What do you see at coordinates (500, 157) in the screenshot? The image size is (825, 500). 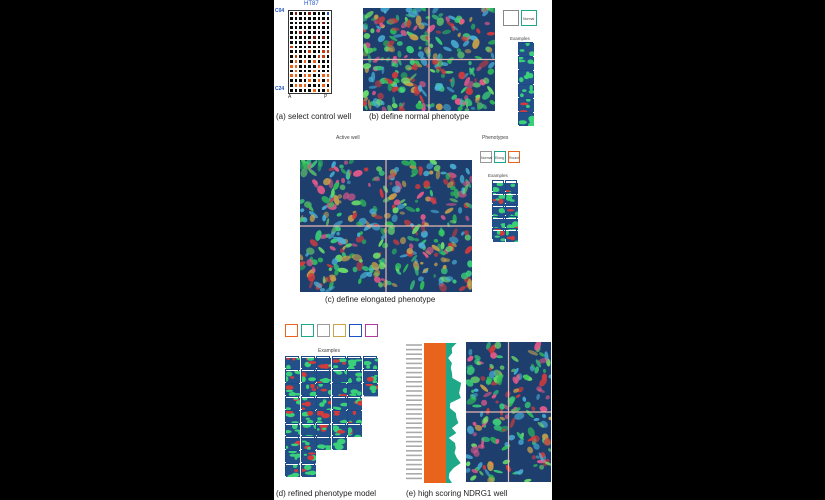 I see `phenotype-swatch-elongated-c` at bounding box center [500, 157].